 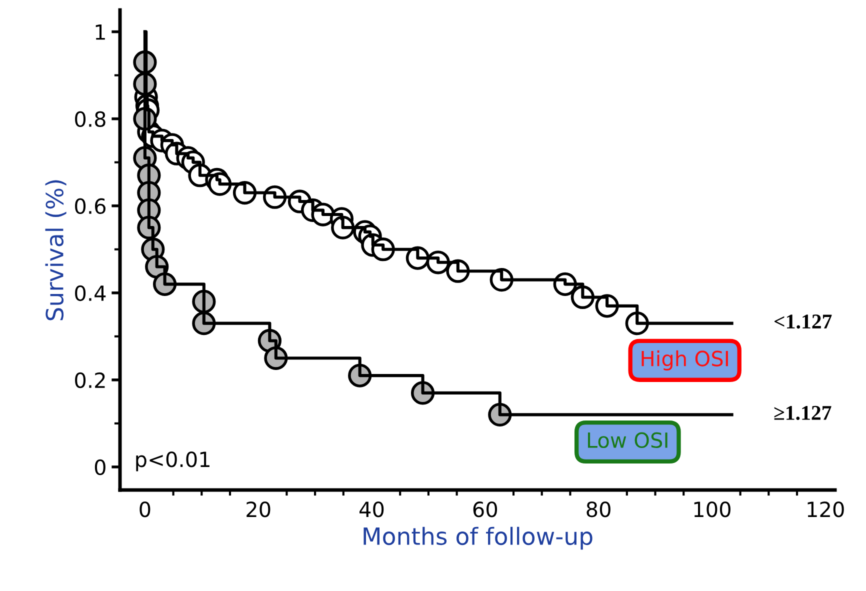 What do you see at coordinates (598, 509) in the screenshot?
I see `x-tick-label: 80` at bounding box center [598, 509].